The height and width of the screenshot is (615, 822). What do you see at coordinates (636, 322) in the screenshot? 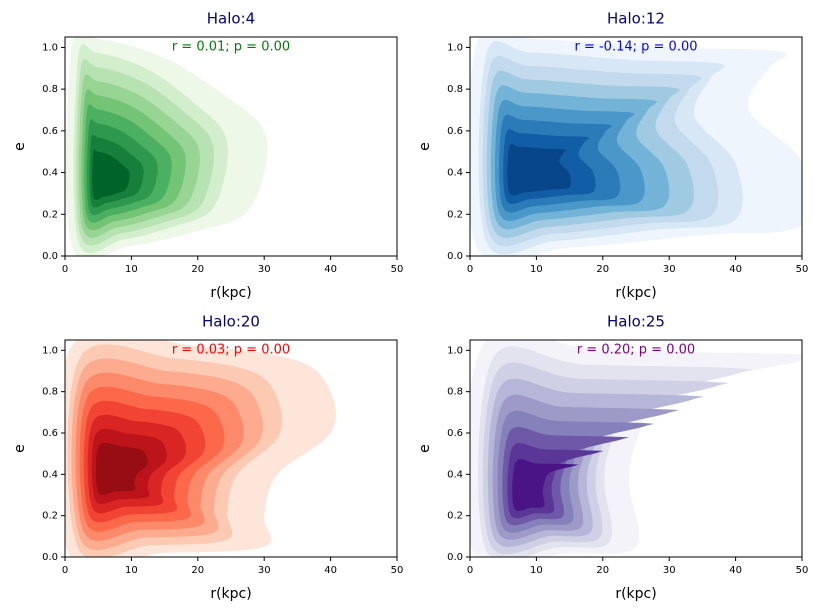
I see `chart-title: Halo:25` at bounding box center [636, 322].